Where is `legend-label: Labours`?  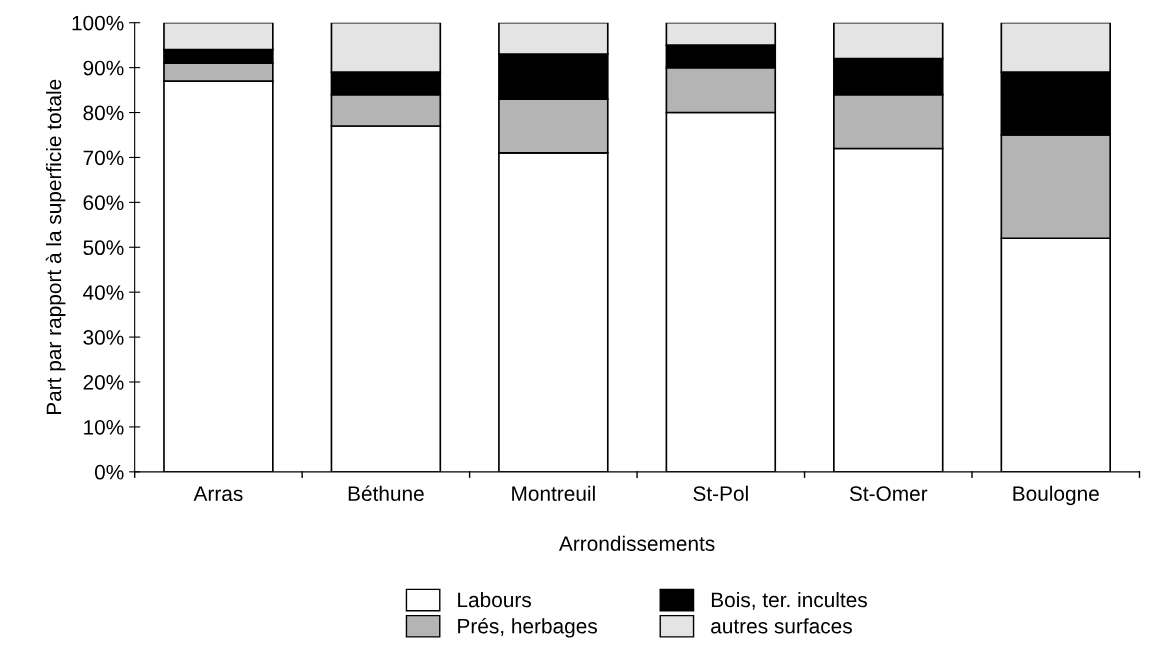 legend-label: Labours is located at coordinates (494, 599).